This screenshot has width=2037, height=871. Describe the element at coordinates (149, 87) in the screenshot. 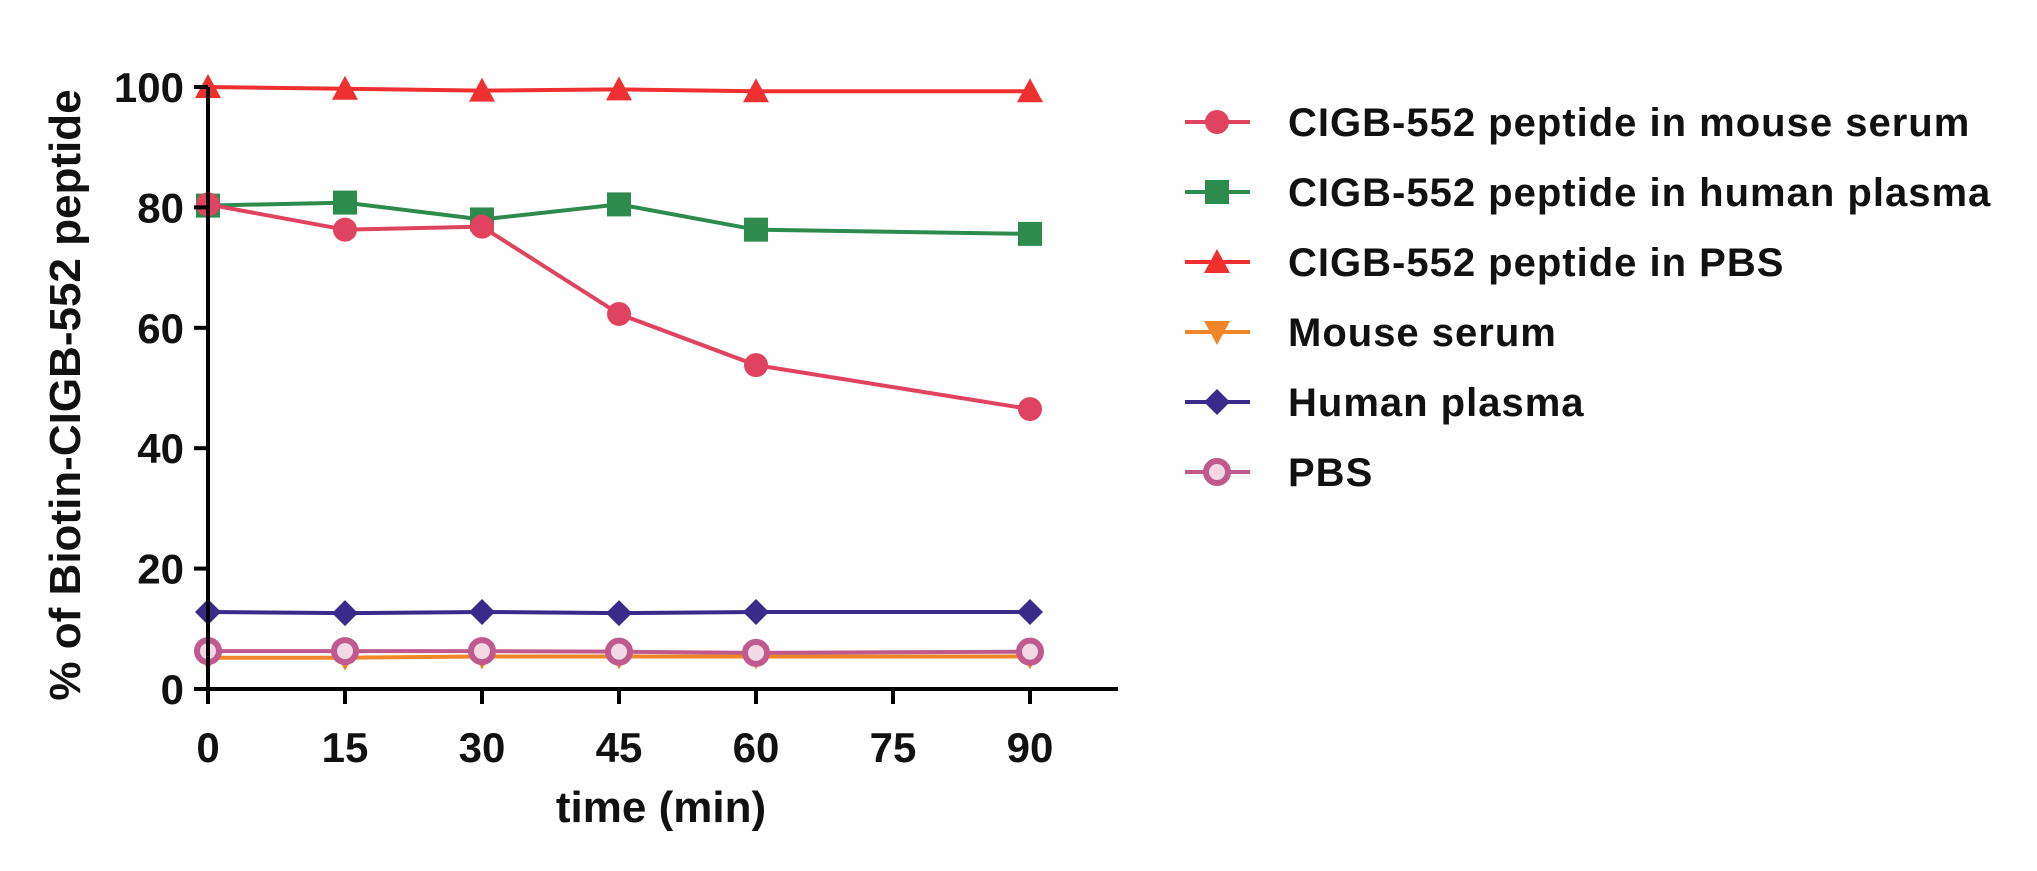

I see `y-tick-label: 100` at that location.